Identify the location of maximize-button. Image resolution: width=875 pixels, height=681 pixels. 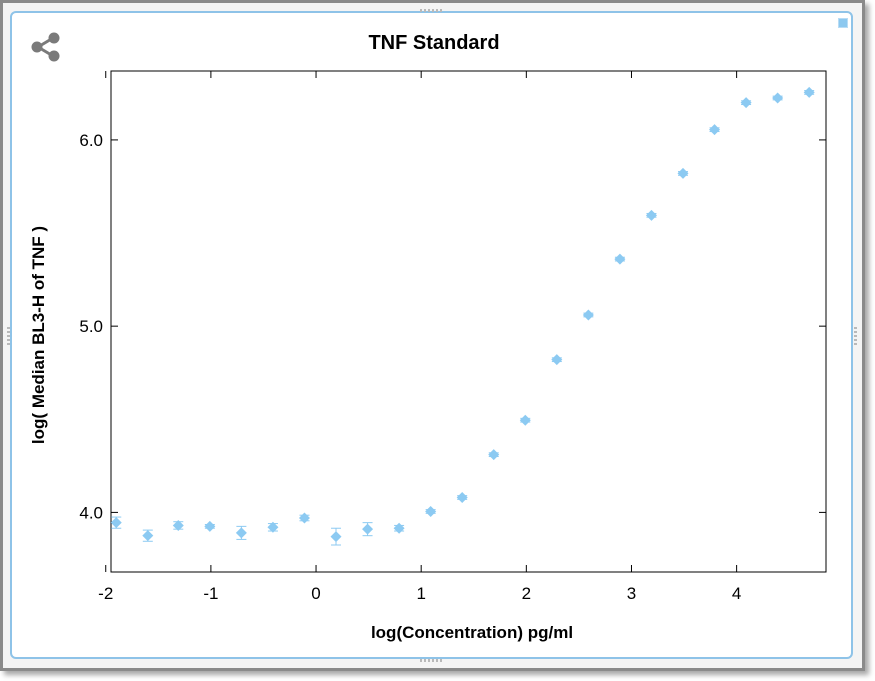
(843, 23).